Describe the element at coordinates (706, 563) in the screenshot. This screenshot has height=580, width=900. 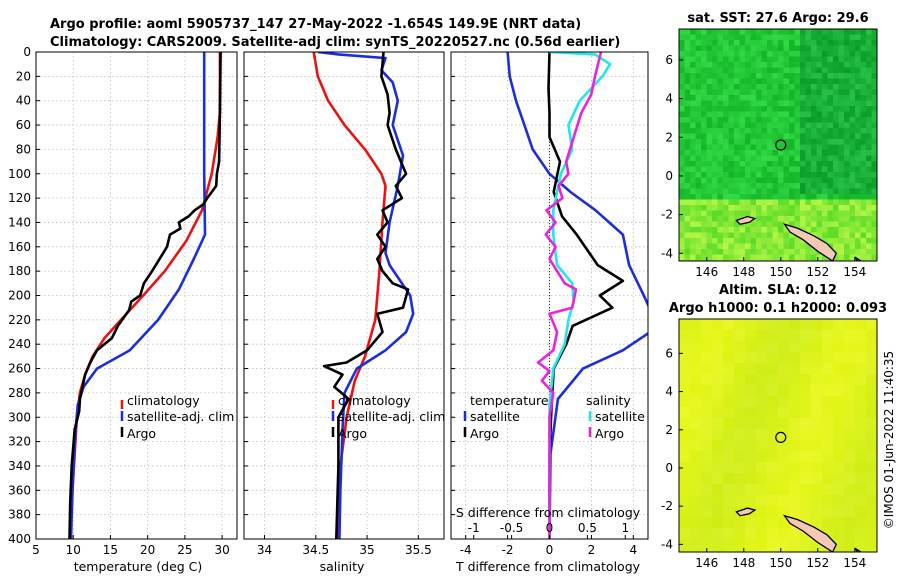
I see `x-tick-label: 146` at that location.